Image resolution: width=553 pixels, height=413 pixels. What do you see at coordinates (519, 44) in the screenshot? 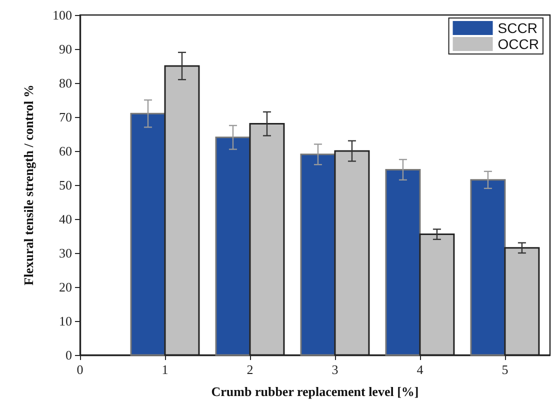
I see `legend-label: OCCR` at bounding box center [519, 44].